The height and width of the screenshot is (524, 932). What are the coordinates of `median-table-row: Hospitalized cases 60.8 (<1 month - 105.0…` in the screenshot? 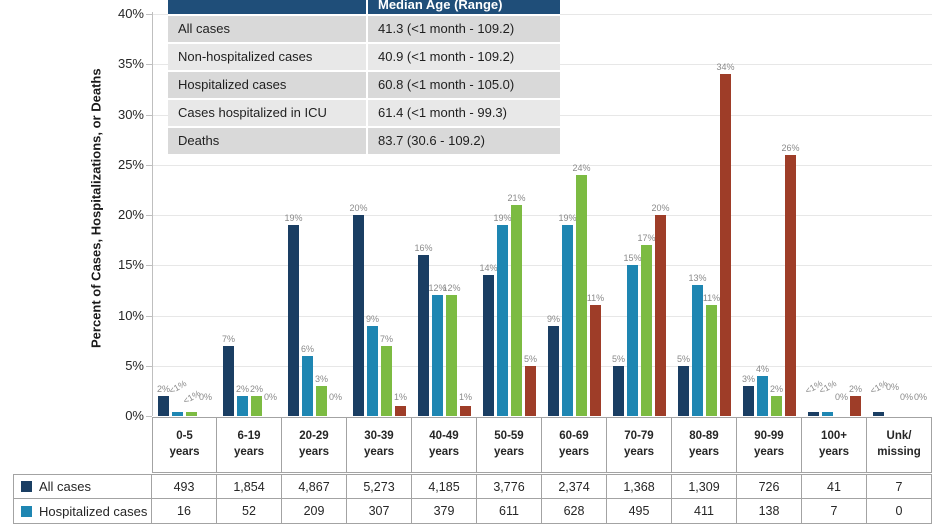 It's located at (364, 85).